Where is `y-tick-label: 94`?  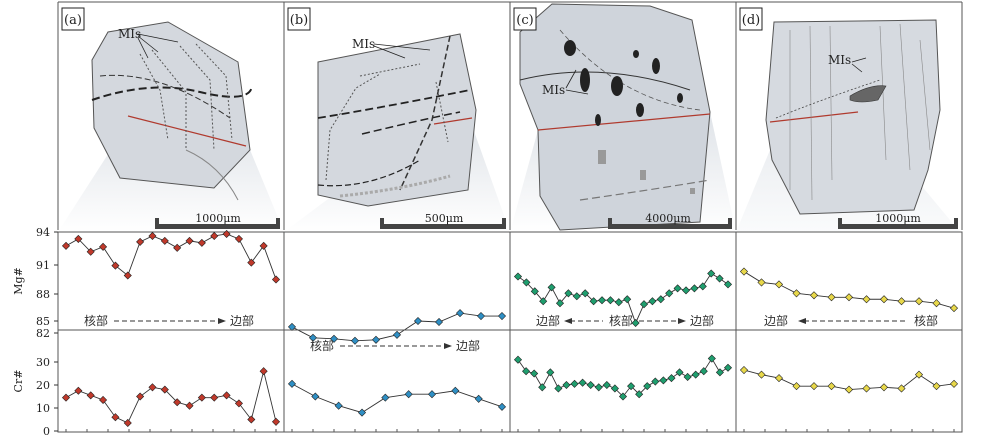 y-tick-label: 94 is located at coordinates (43, 232).